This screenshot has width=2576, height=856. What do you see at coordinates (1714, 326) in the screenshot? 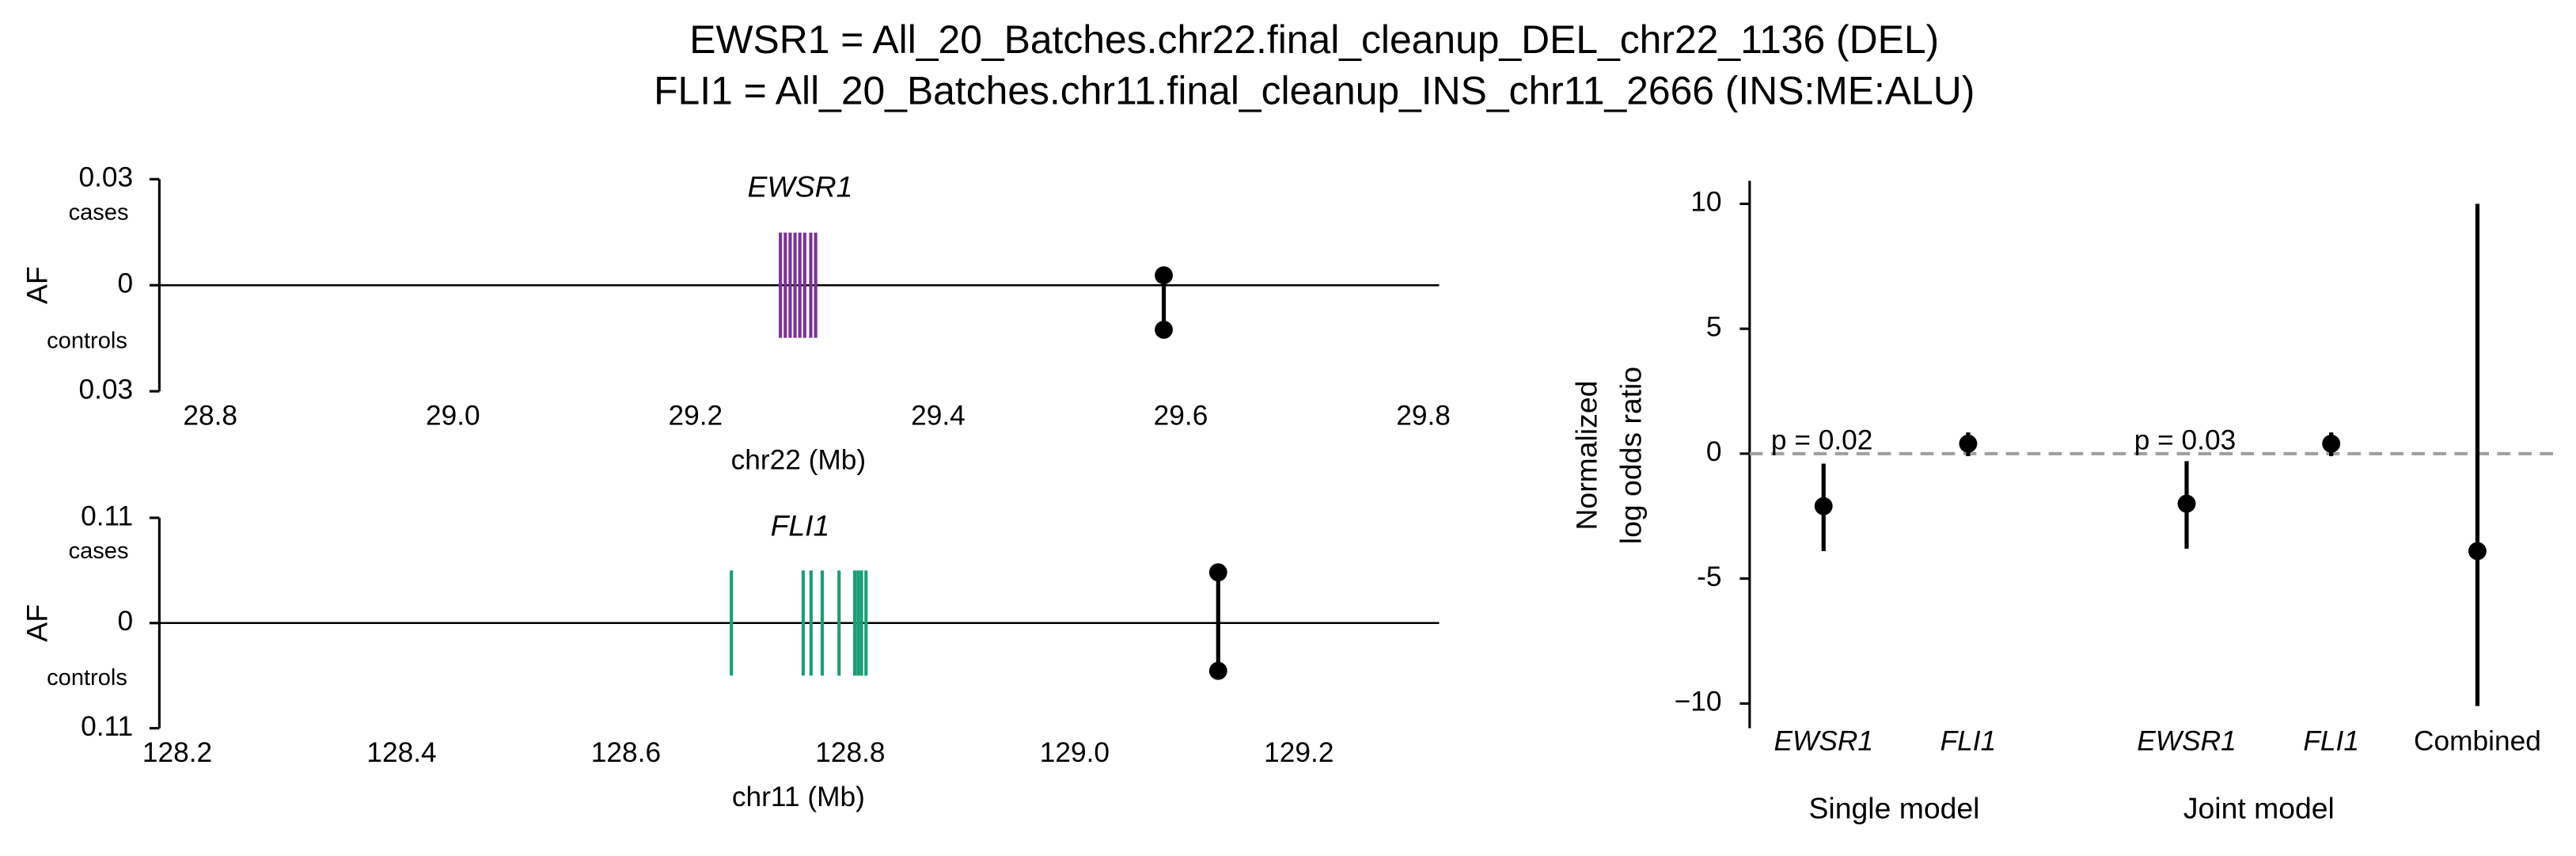
I see `y-tick-label: 5` at bounding box center [1714, 326].